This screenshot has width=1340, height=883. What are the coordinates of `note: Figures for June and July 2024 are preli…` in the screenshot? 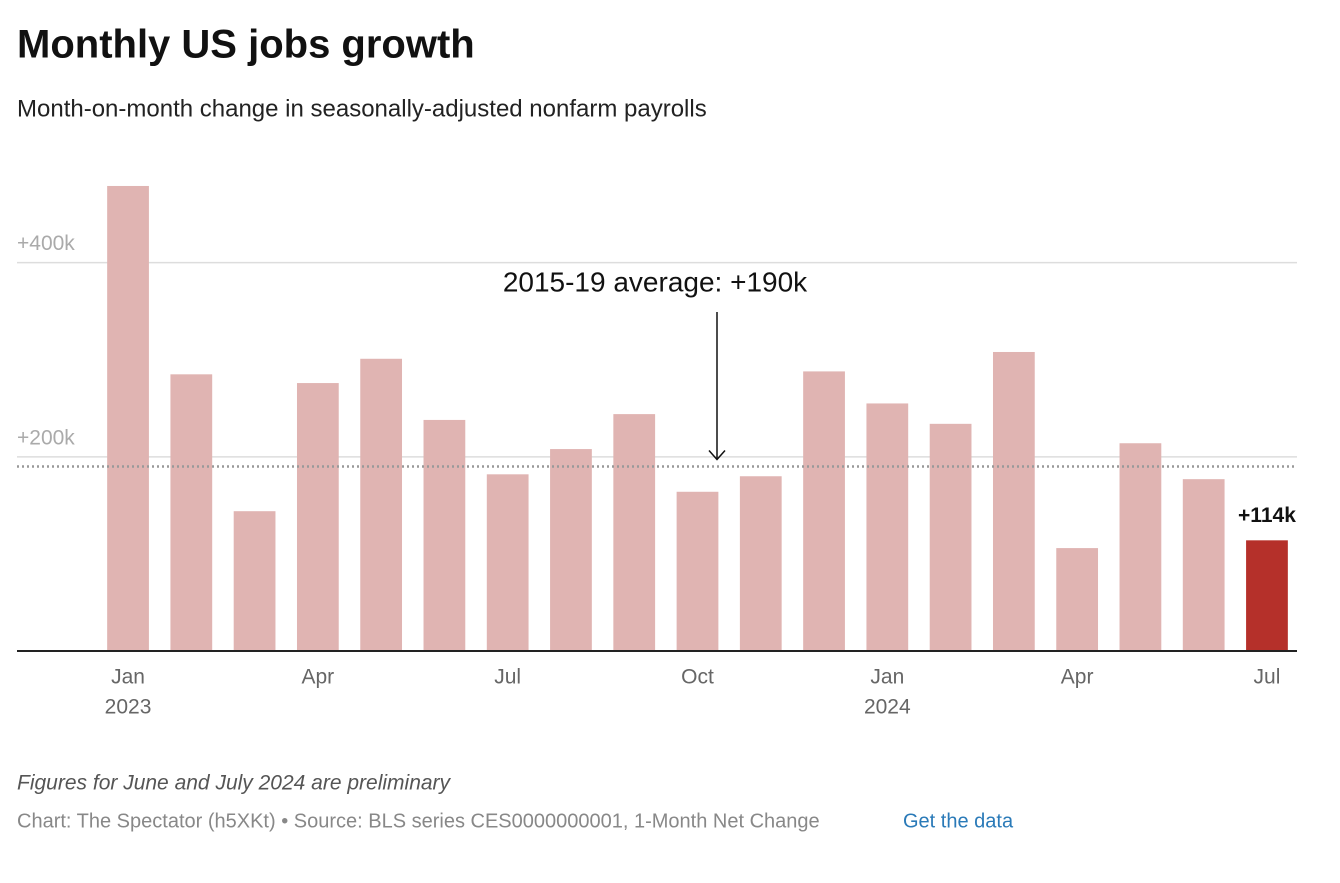 It's located at (234, 783).